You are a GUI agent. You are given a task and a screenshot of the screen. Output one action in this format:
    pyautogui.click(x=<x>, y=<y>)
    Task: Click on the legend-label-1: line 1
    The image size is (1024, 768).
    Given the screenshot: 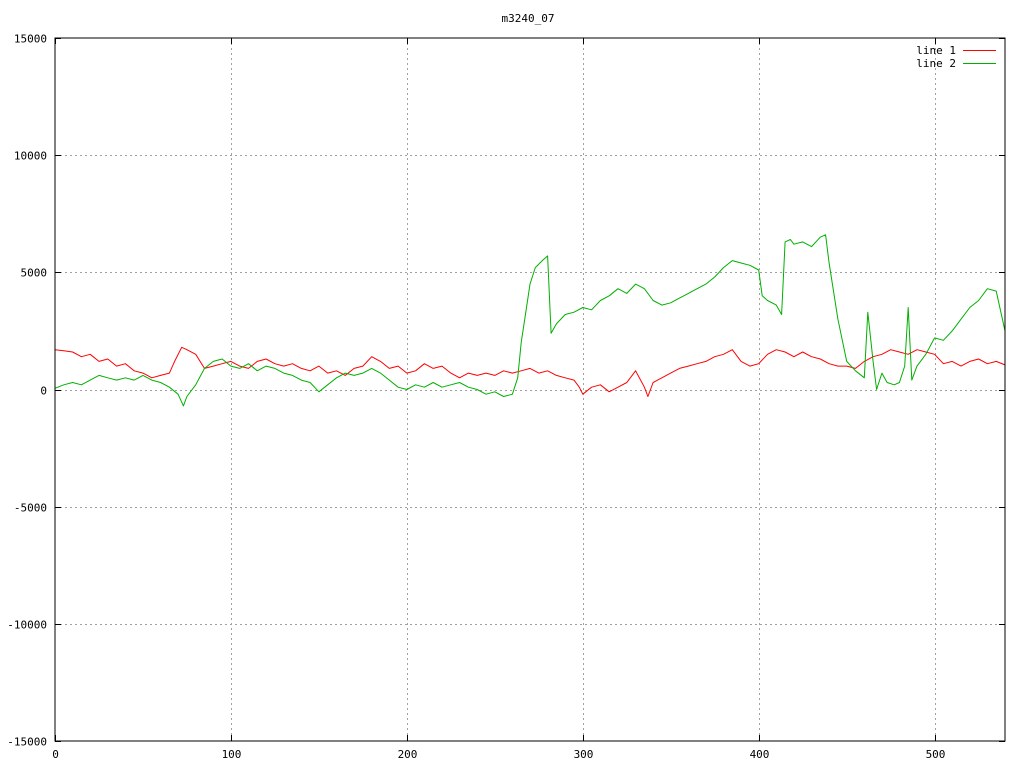 What is the action you would take?
    pyautogui.click(x=936, y=50)
    